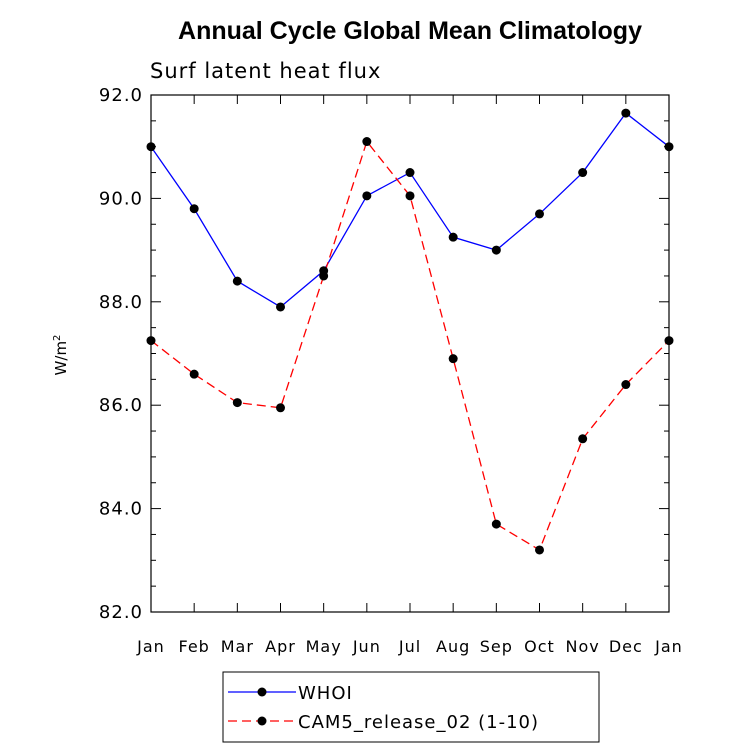 The image size is (733, 748). I want to click on x-tick-label: Aug, so click(453, 646).